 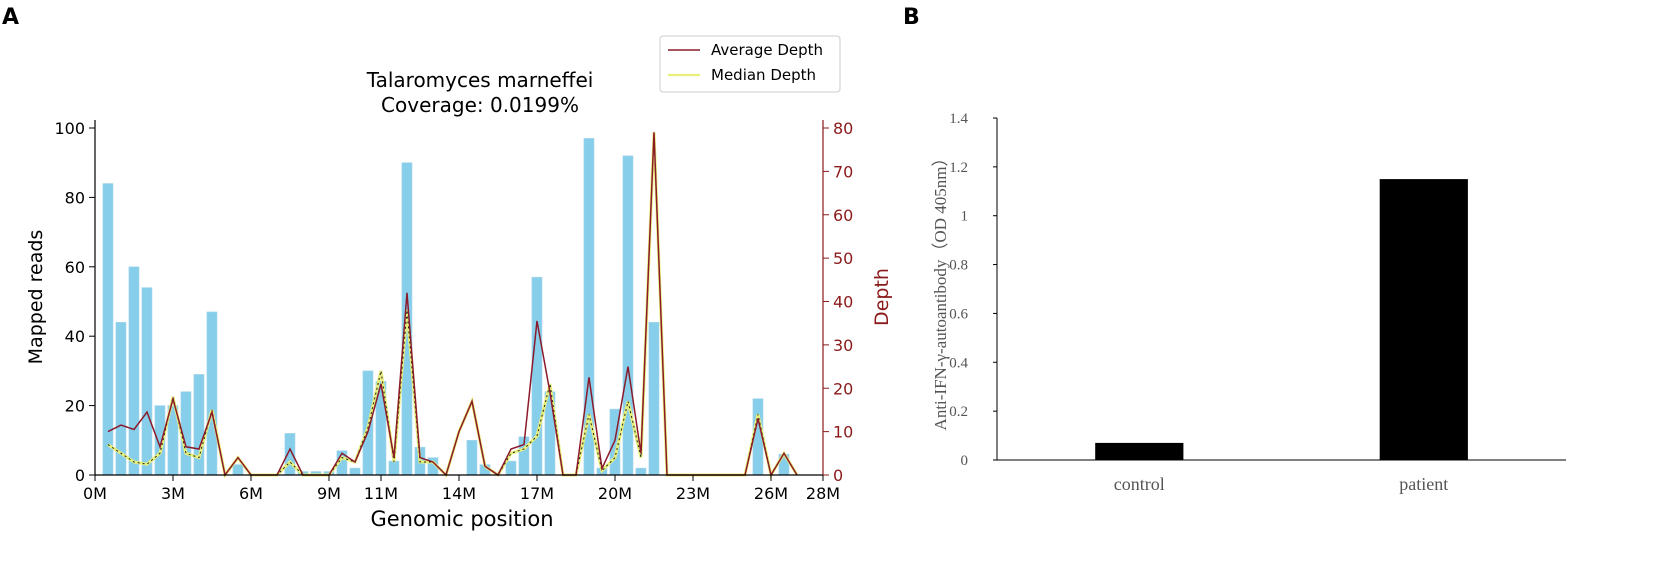 I want to click on x-tick-label: 9M, so click(x=329, y=493).